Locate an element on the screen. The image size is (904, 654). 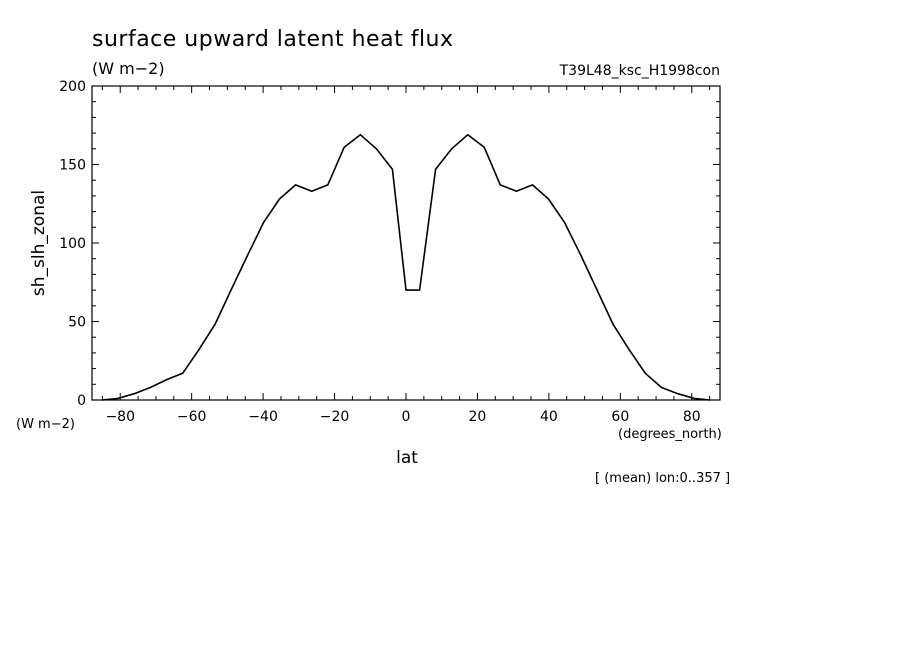
x-tick-label: −20 is located at coordinates (335, 417).